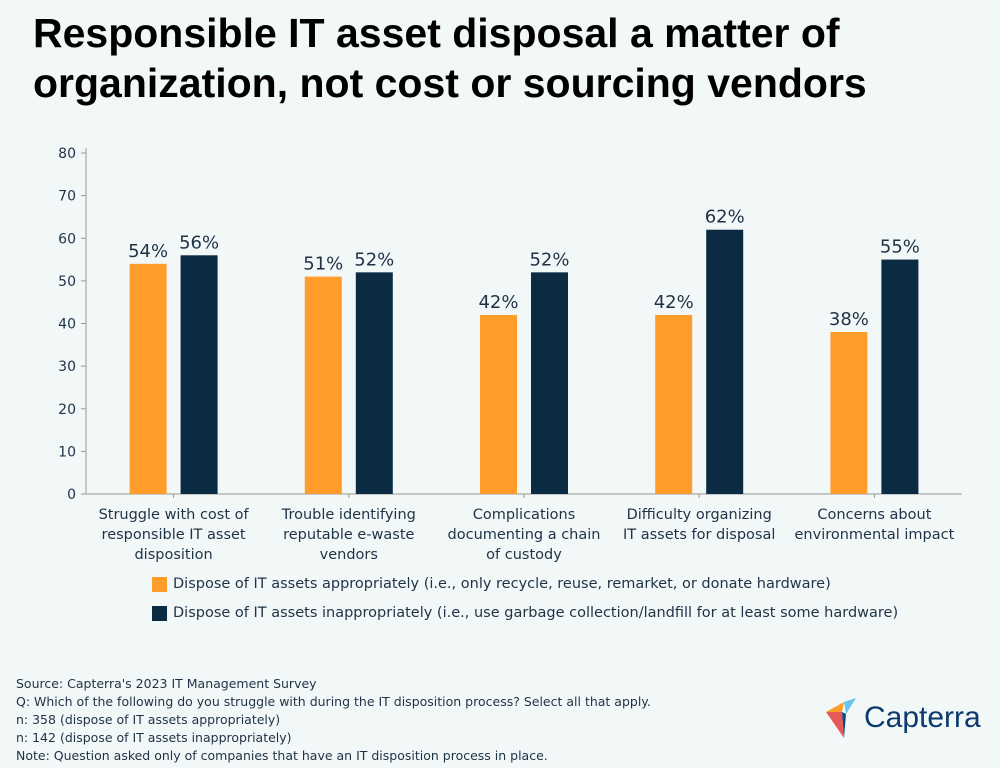 This screenshot has width=1000, height=768. What do you see at coordinates (67, 282) in the screenshot?
I see `y-tick-label: 50` at bounding box center [67, 282].